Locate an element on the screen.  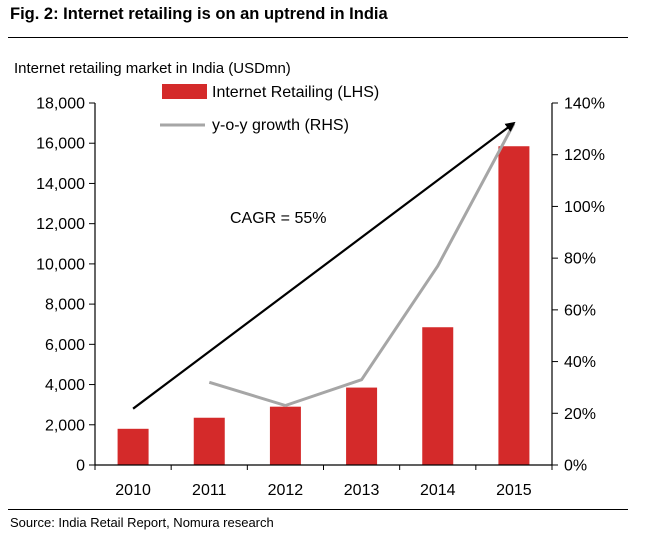
bar-2010 is located at coordinates (133, 446).